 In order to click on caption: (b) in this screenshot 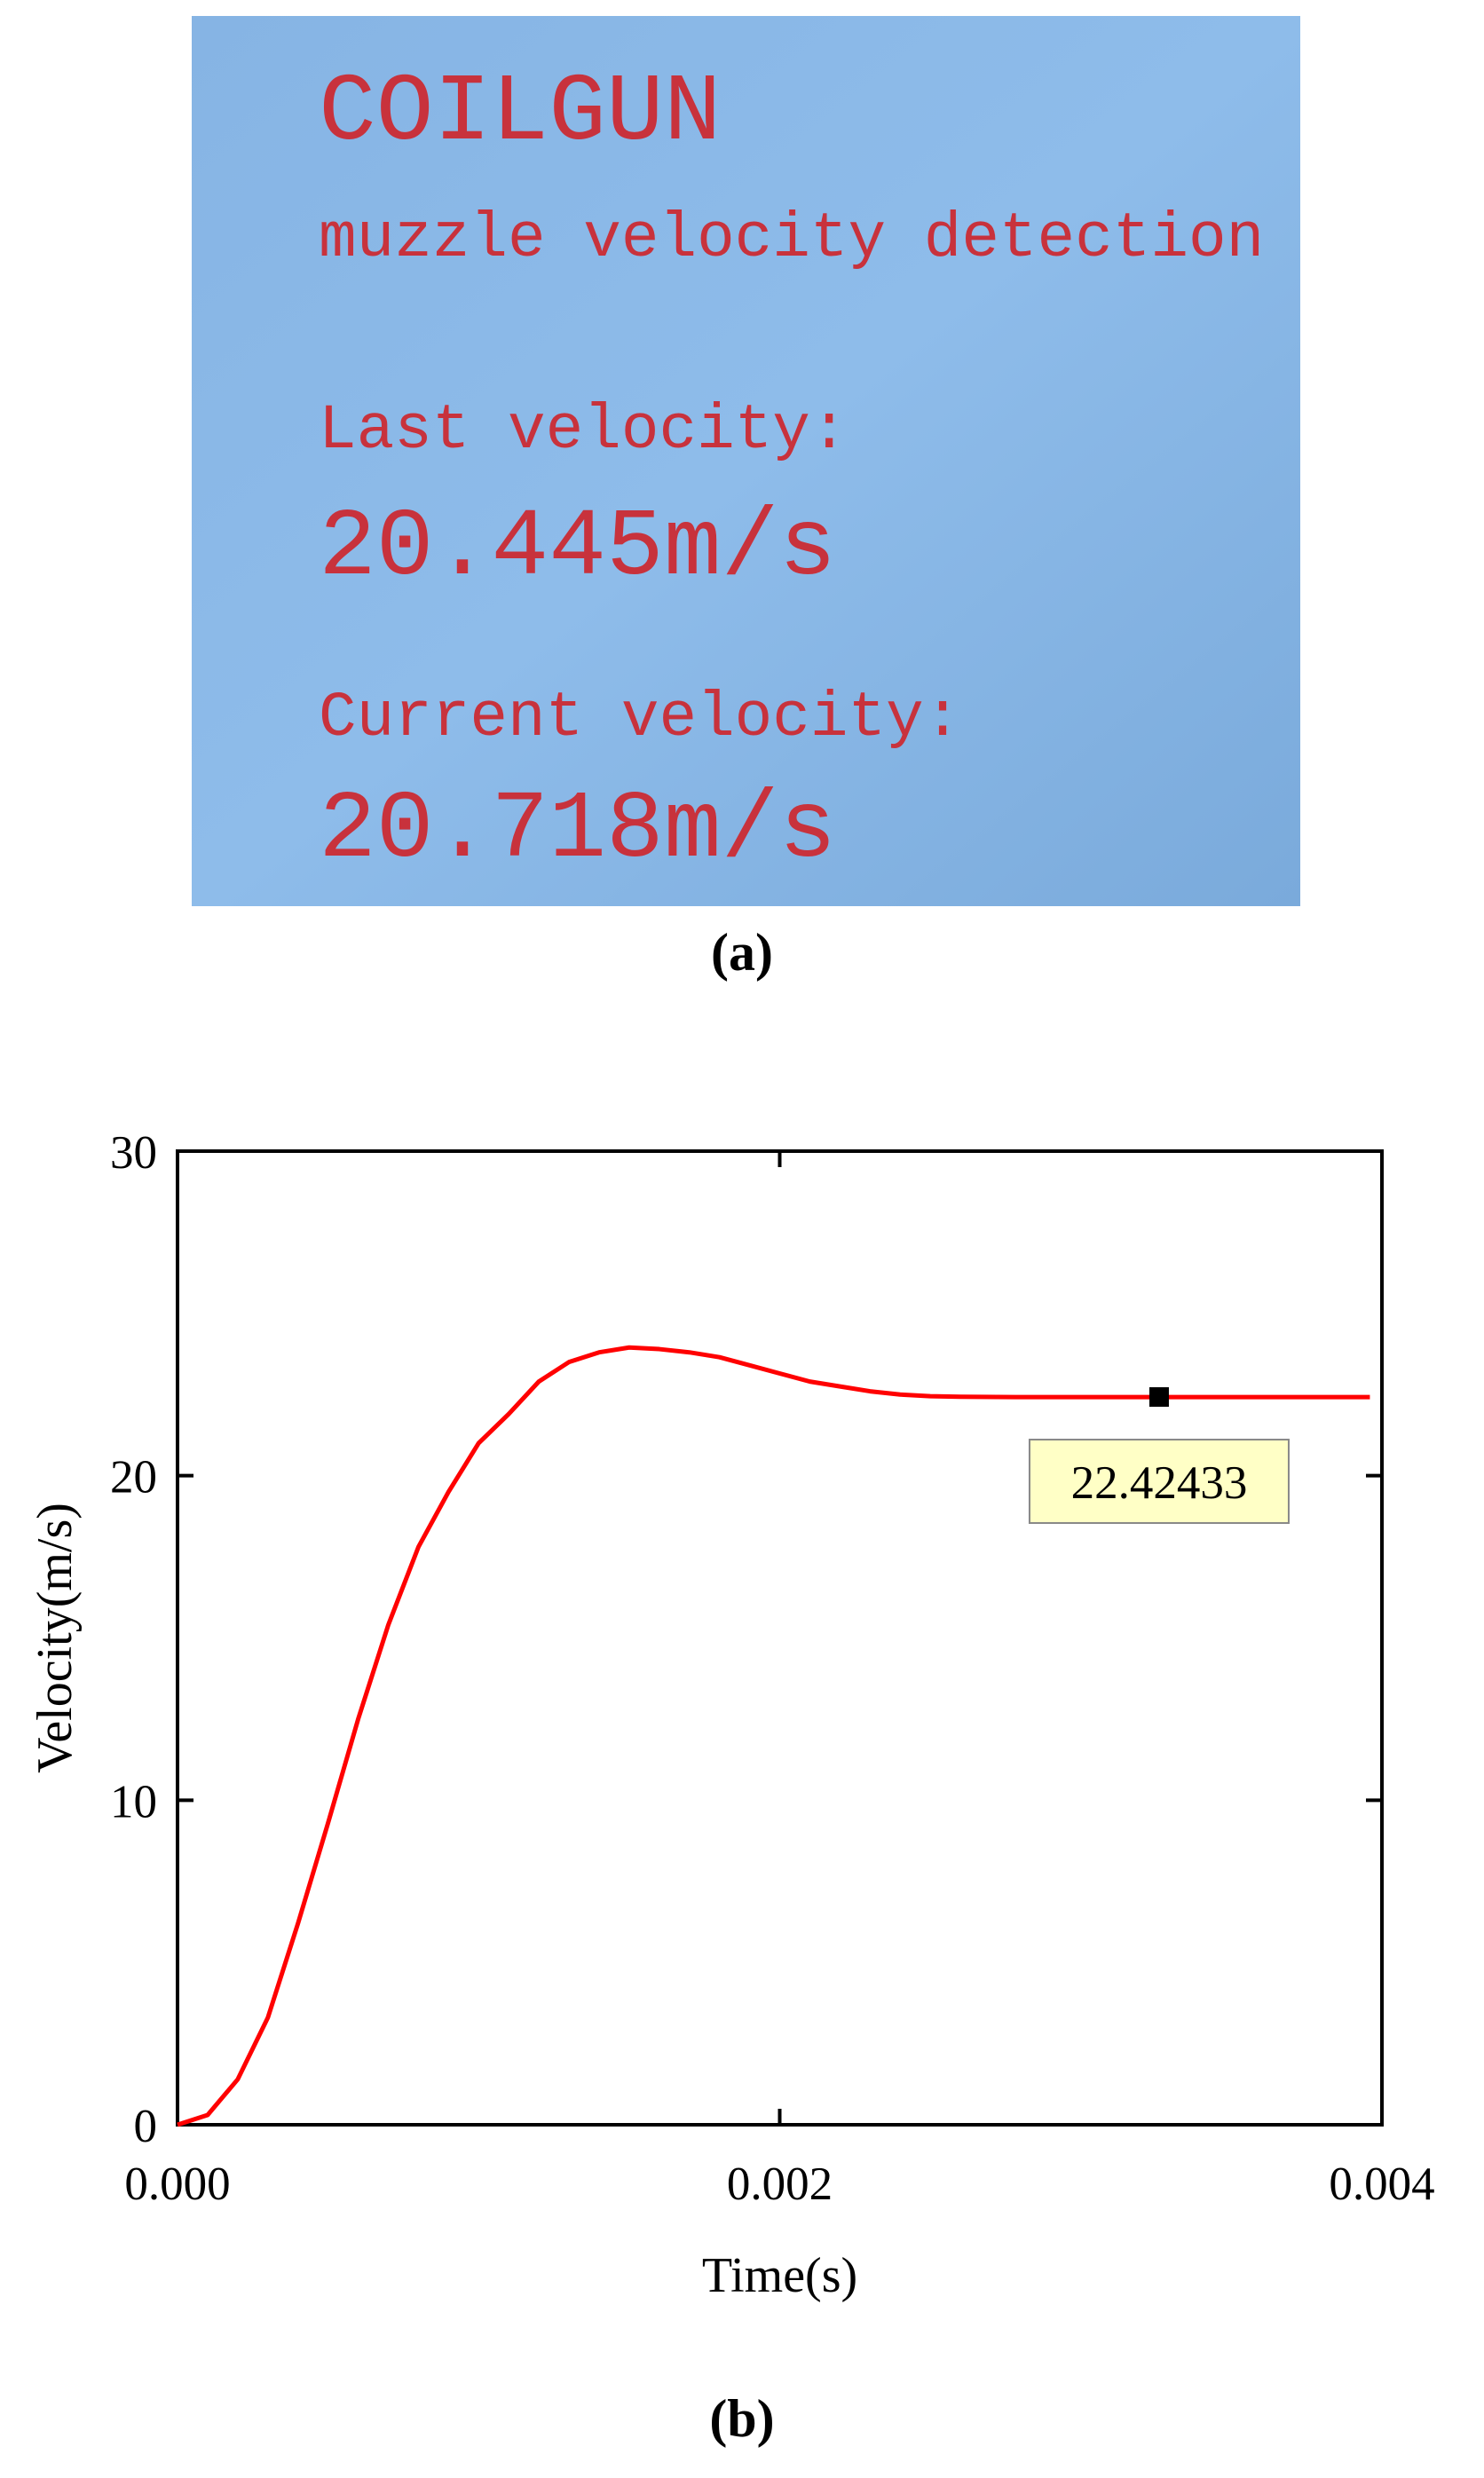, I will do `click(742, 2418)`.